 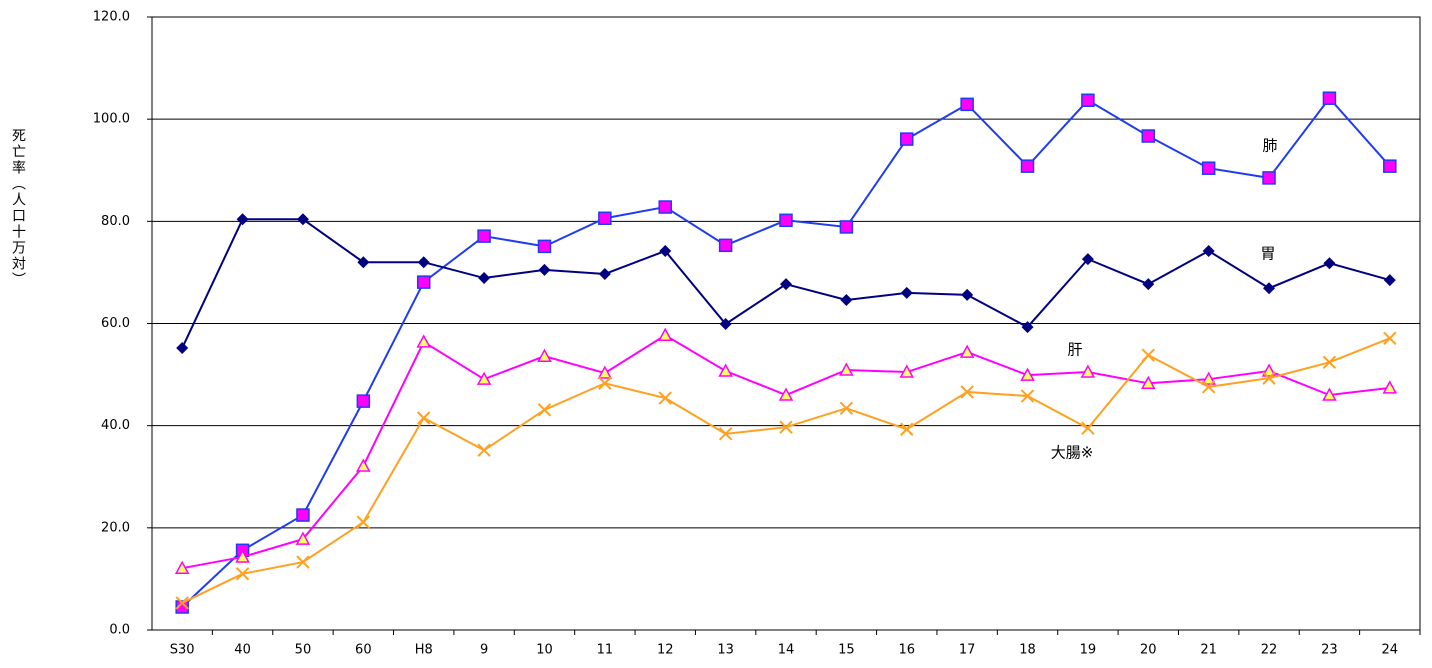 What do you see at coordinates (967, 650) in the screenshot?
I see `x-tick-label: 17` at bounding box center [967, 650].